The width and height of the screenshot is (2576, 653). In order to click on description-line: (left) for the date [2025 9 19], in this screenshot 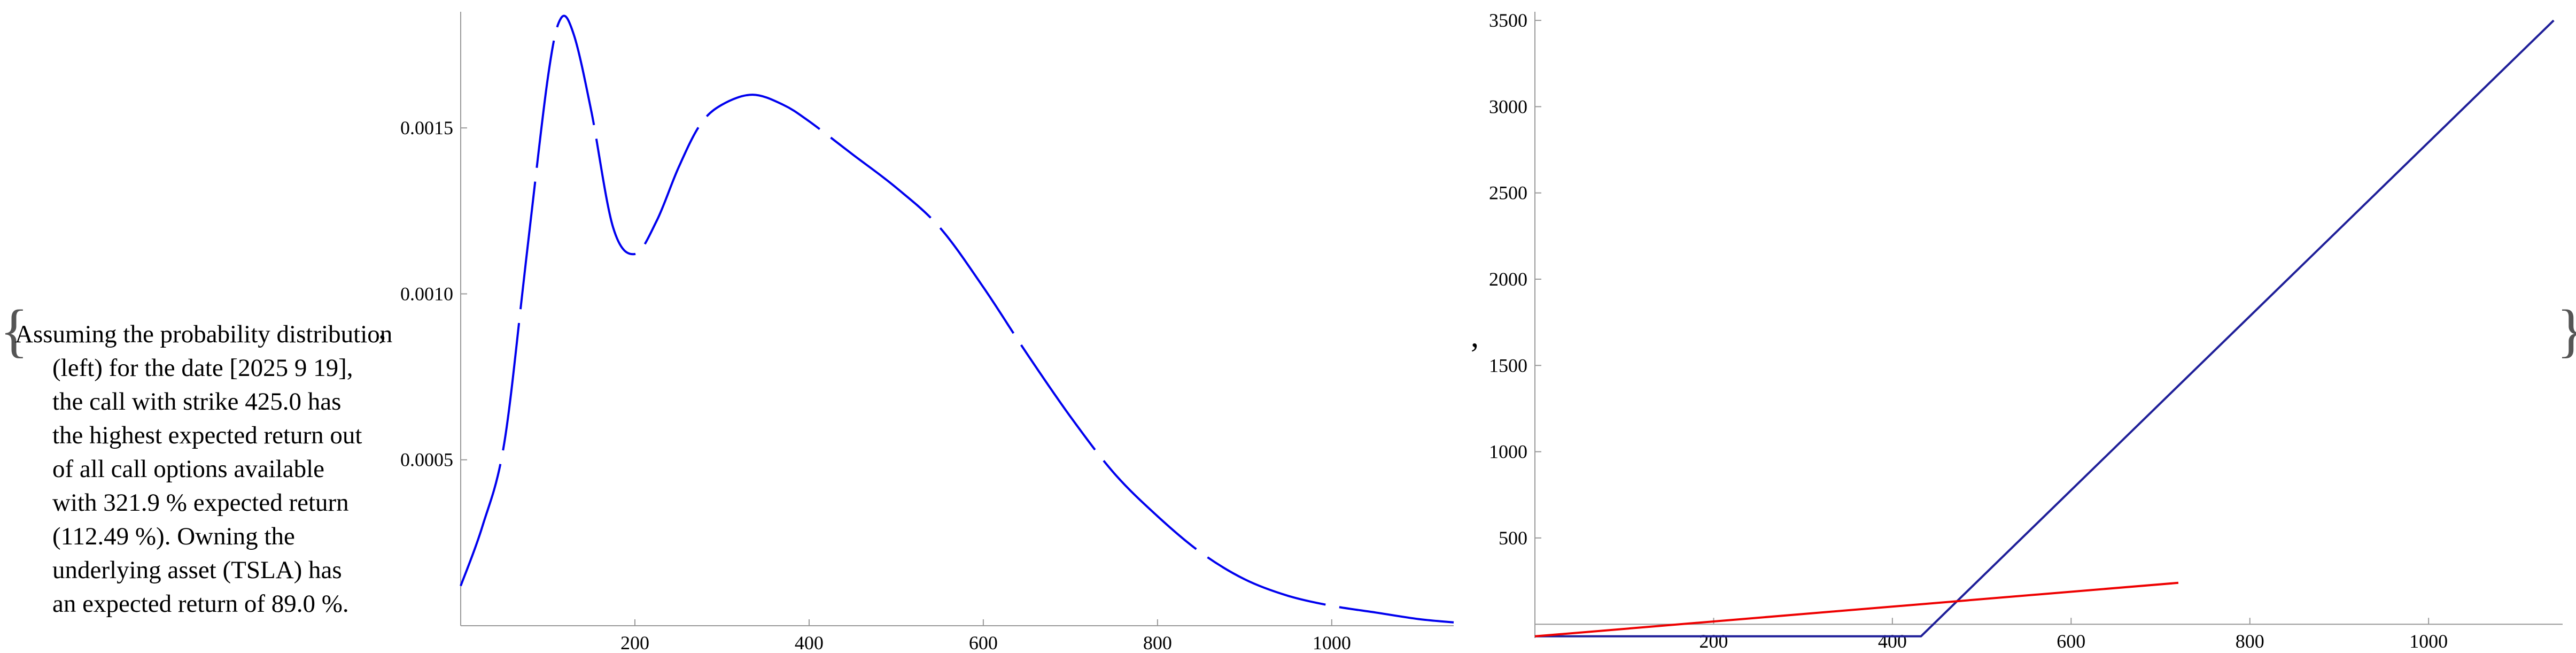, I will do `click(202, 368)`.